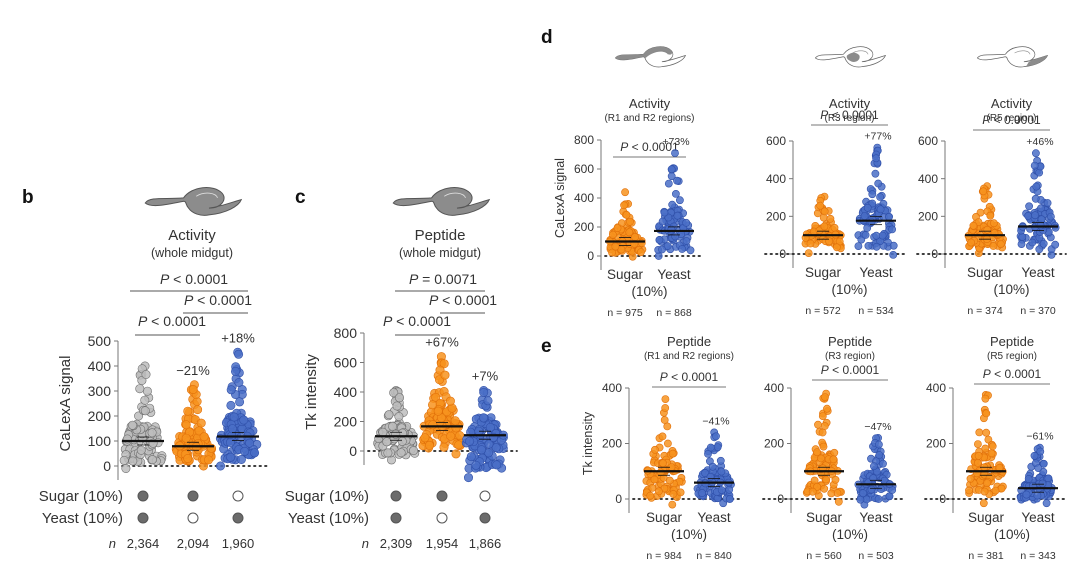  I want to click on percent-change-label: +18%, so click(238, 337).